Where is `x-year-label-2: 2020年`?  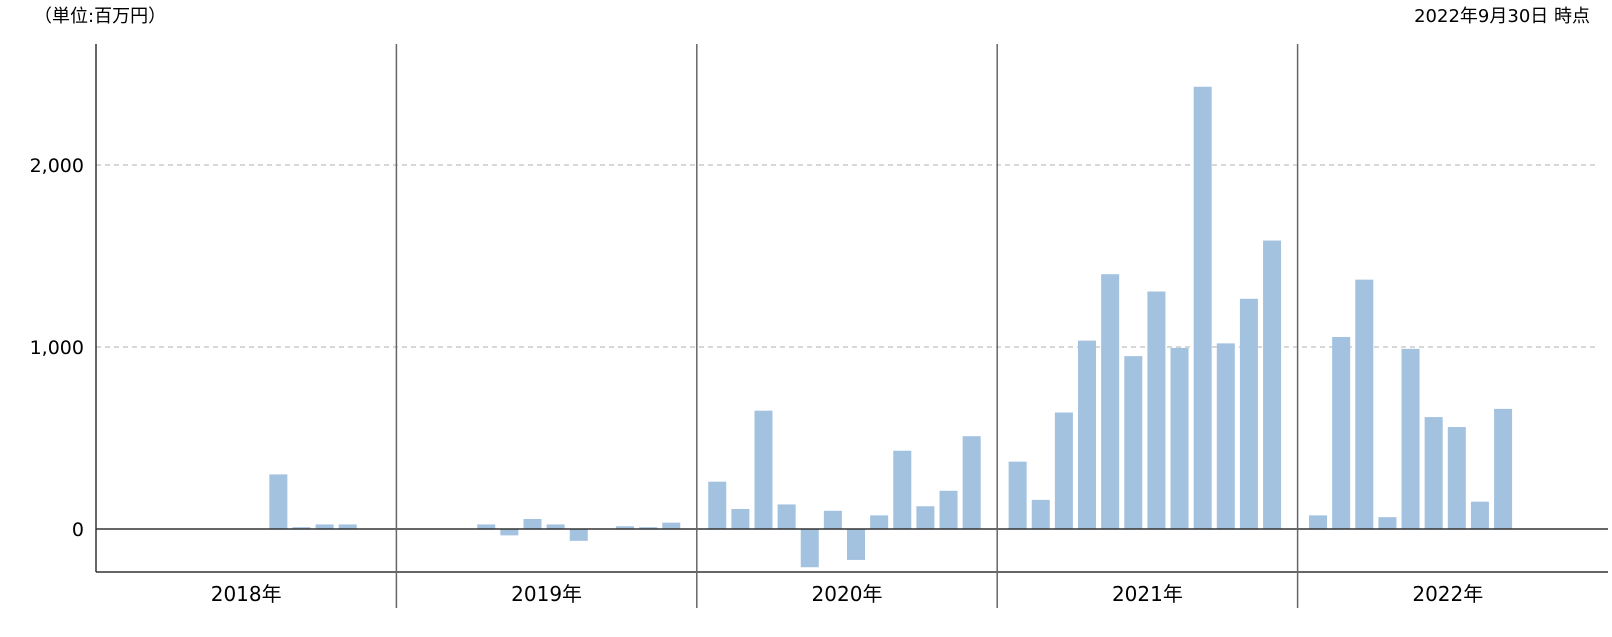
x-year-label-2: 2020年 is located at coordinates (847, 594).